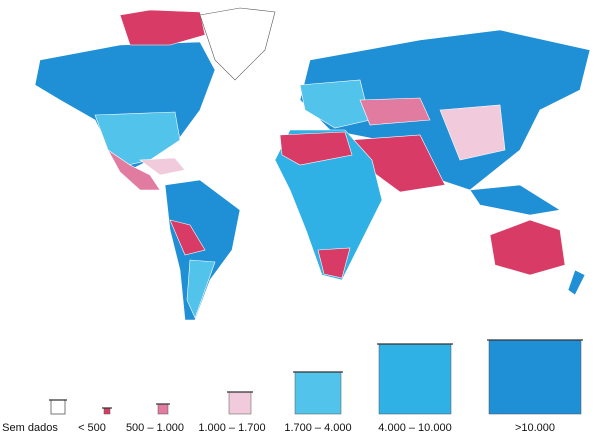 The image size is (600, 441). Describe the element at coordinates (137, 138) in the screenshot. I see `usa` at that location.